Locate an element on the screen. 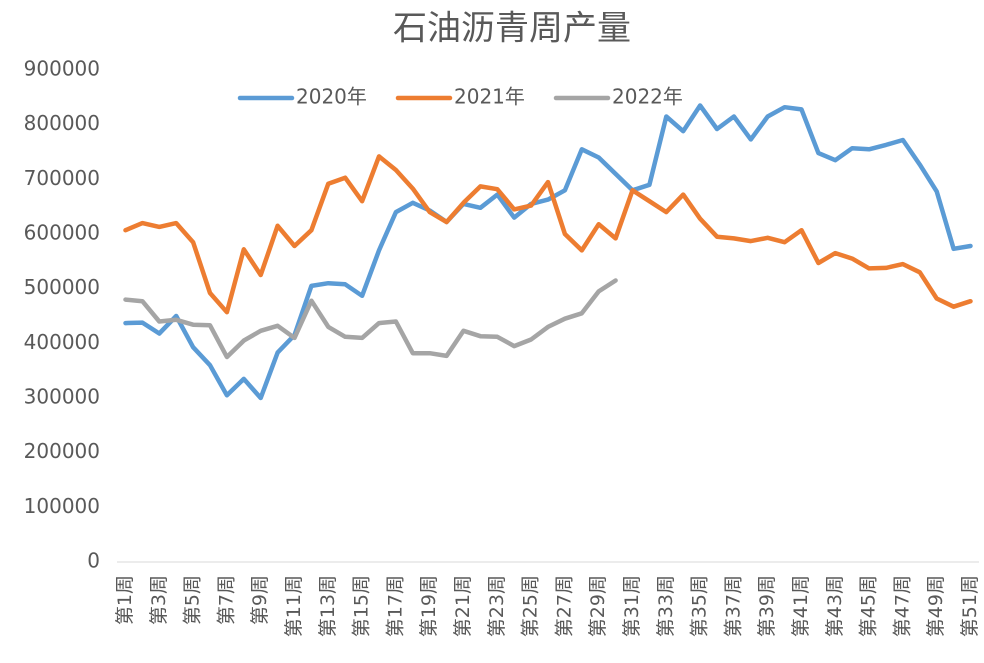  x-tick-label: 第41周 is located at coordinates (801, 606).